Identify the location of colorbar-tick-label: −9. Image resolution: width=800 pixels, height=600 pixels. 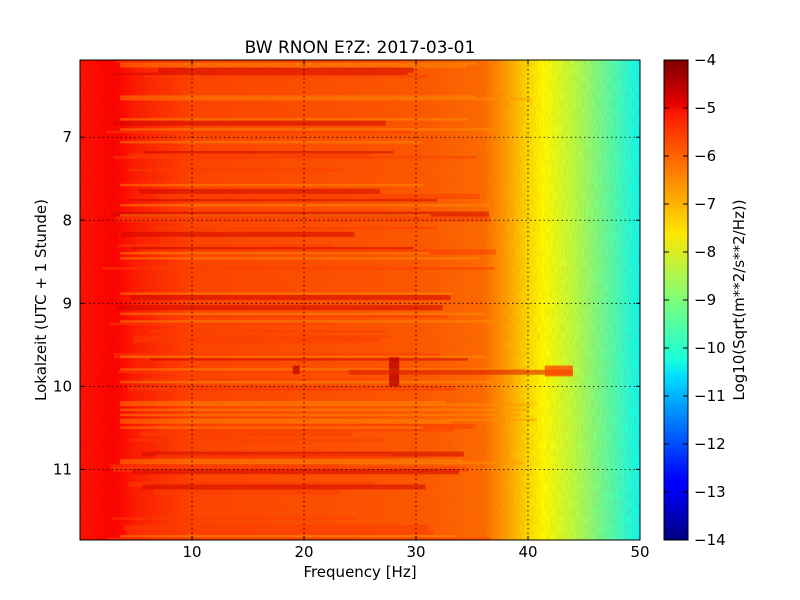
(705, 300).